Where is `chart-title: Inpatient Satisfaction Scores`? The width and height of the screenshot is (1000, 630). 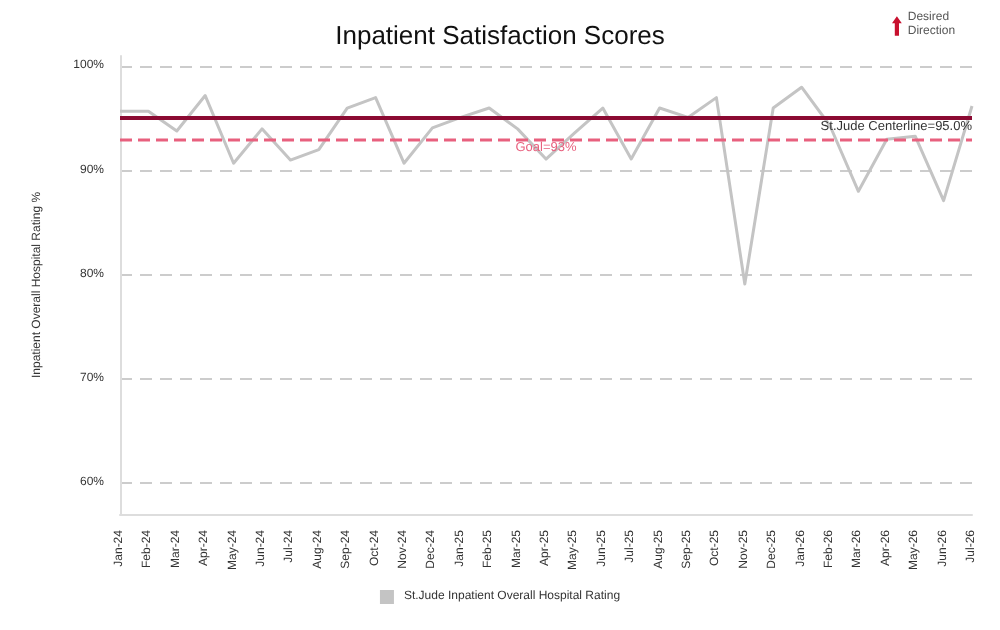 chart-title: Inpatient Satisfaction Scores is located at coordinates (500, 35).